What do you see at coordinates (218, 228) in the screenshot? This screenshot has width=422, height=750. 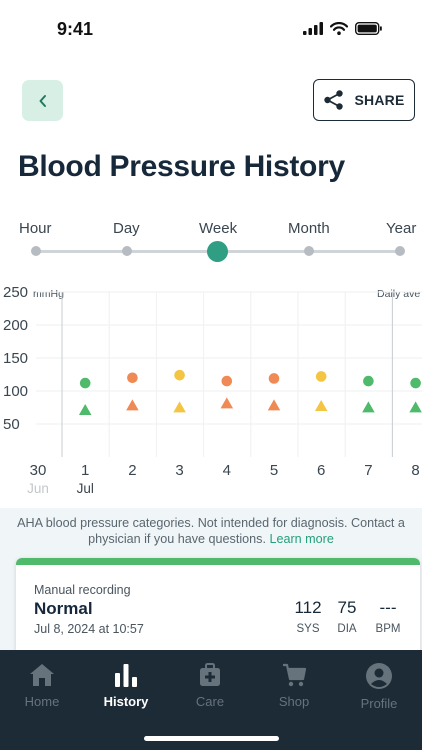 I see `range-label-week: Week` at bounding box center [218, 228].